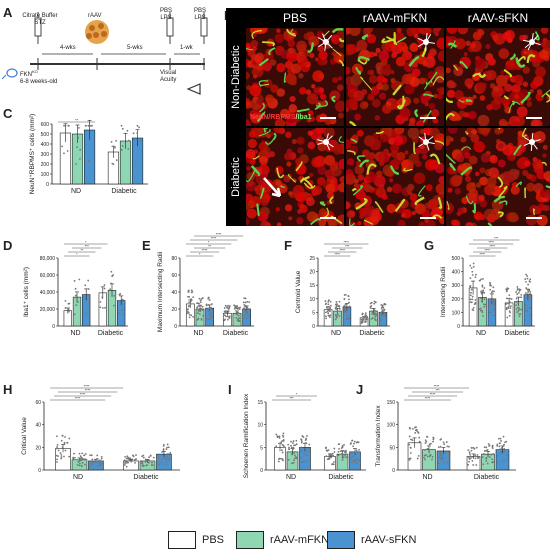  What do you see at coordinates (97, 32) in the screenshot?
I see `virus-icon` at bounding box center [97, 32].